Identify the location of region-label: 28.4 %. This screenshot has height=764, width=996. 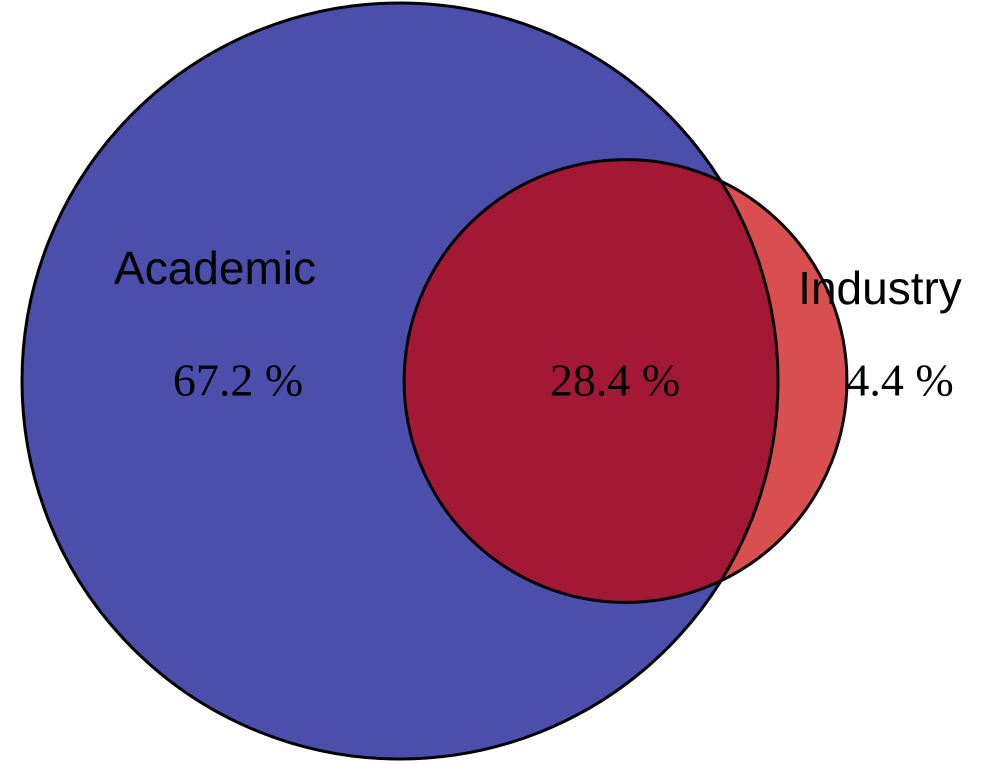
(615, 380).